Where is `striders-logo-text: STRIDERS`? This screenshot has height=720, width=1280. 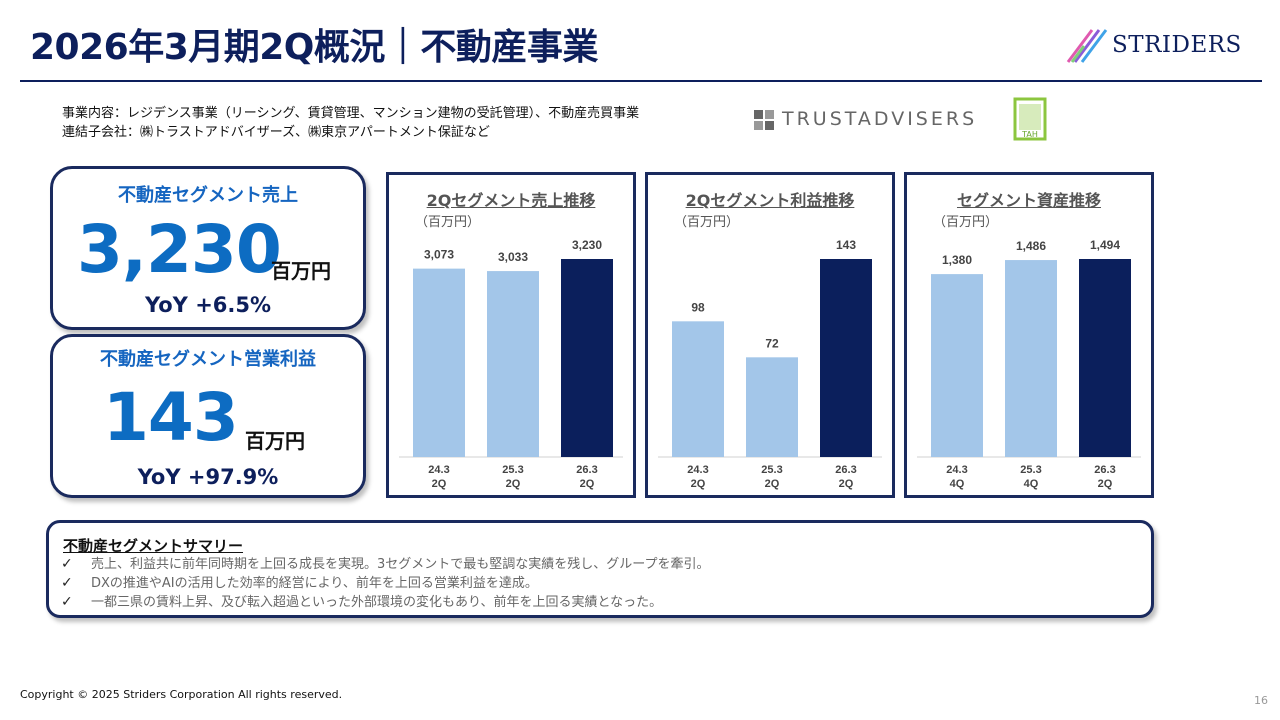
striders-logo-text: STRIDERS is located at coordinates (1177, 45).